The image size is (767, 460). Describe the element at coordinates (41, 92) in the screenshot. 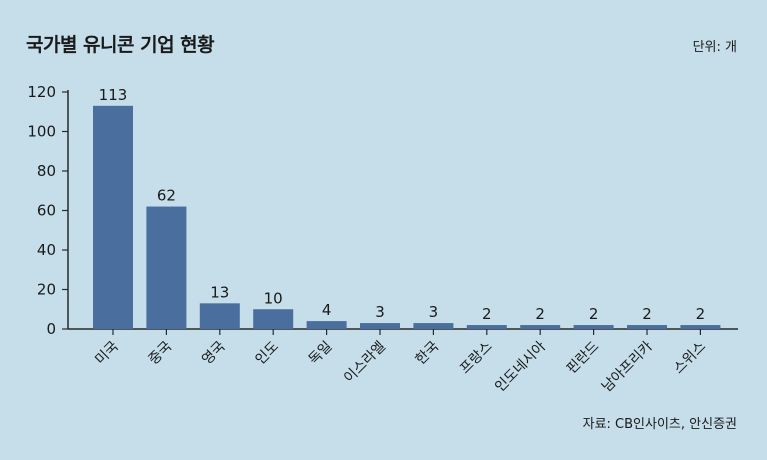

I see `y-tick-label: 120` at that location.